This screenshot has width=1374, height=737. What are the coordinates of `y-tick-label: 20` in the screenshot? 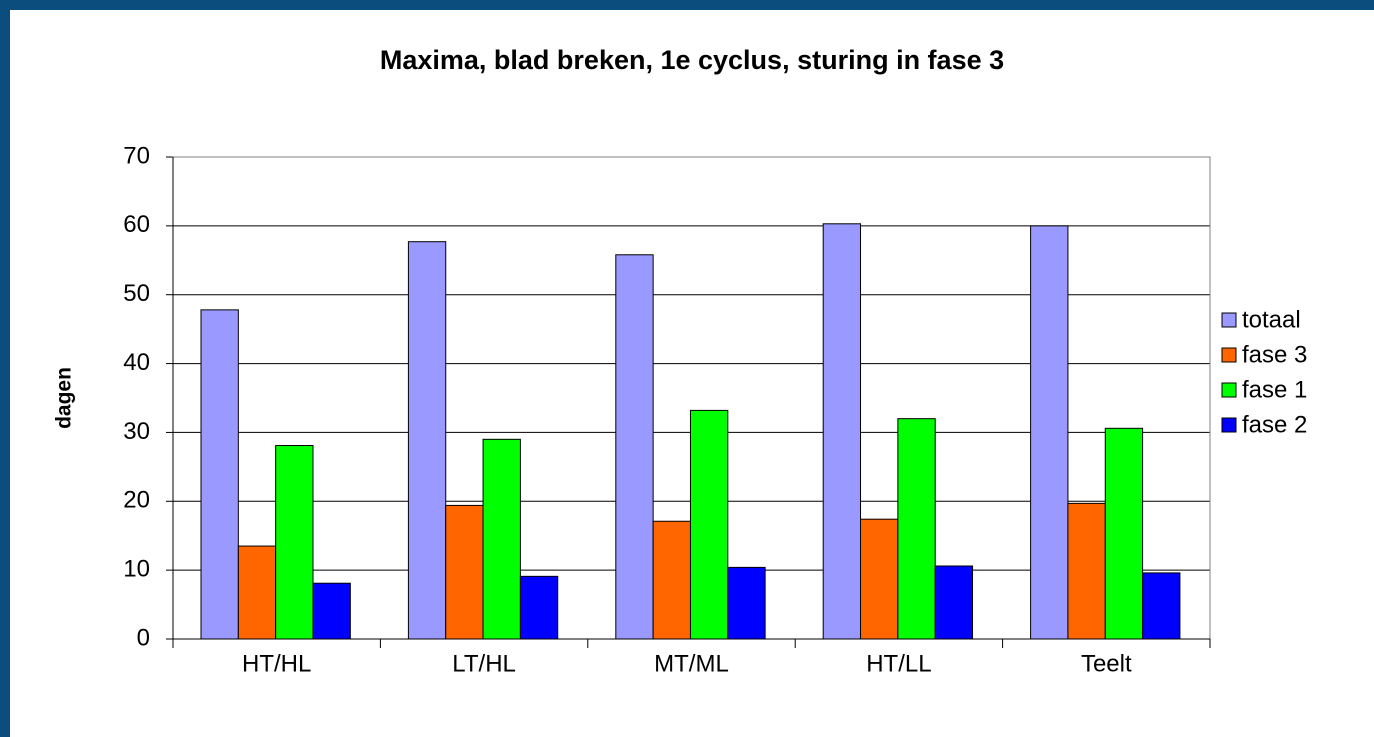 It's located at (136, 500).